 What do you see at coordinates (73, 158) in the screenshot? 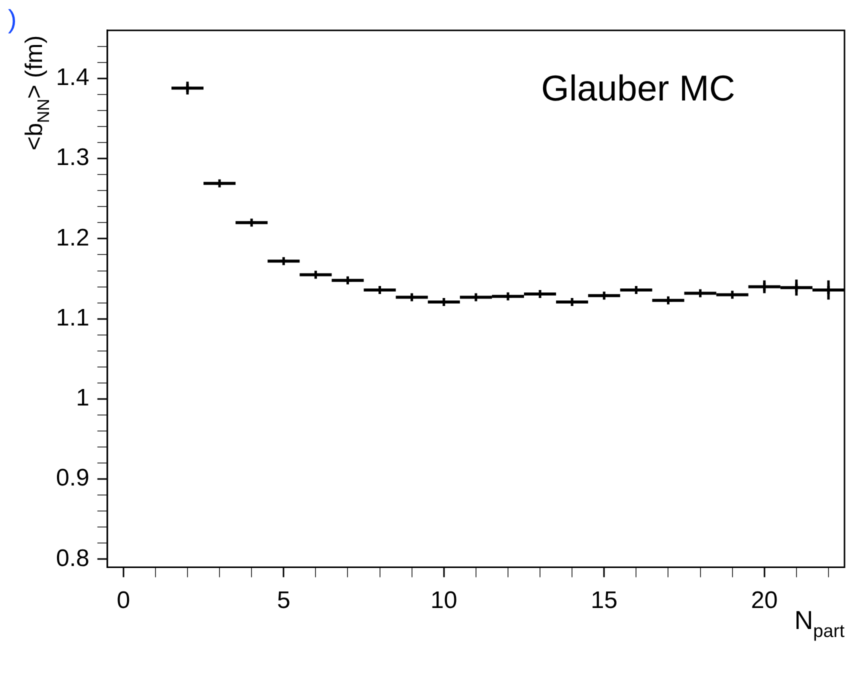
I see `y-tick-label: 1.3` at bounding box center [73, 158].